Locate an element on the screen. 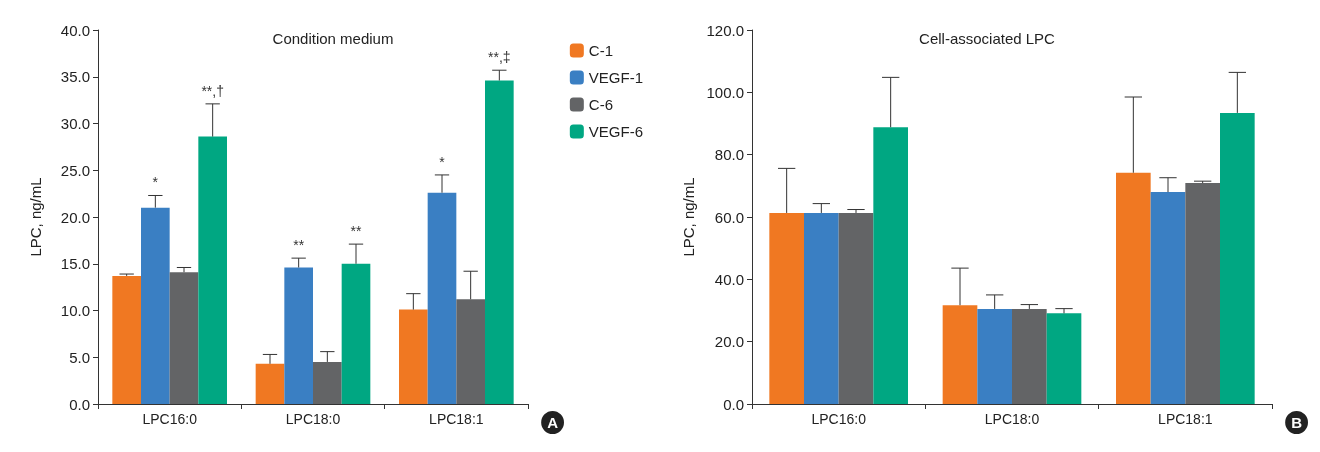 The image size is (1320, 452). y-tick-label: 100.0 is located at coordinates (725, 92).